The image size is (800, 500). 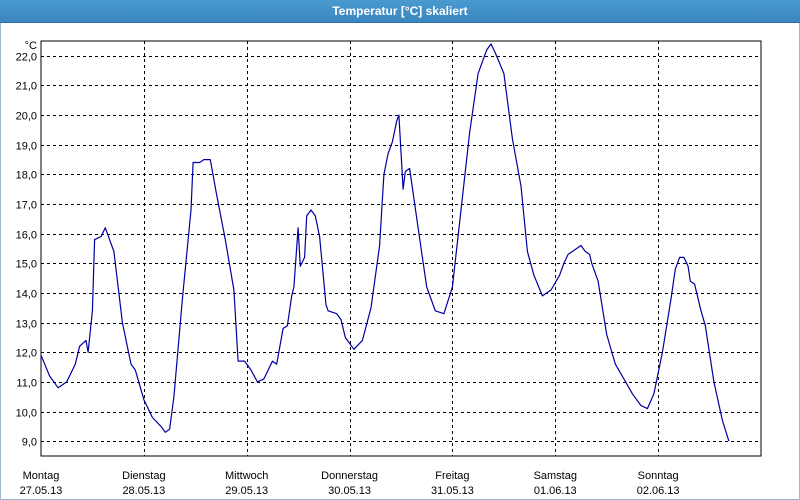 What do you see at coordinates (26, 206) in the screenshot?
I see `y-tick-label: 17,0` at bounding box center [26, 206].